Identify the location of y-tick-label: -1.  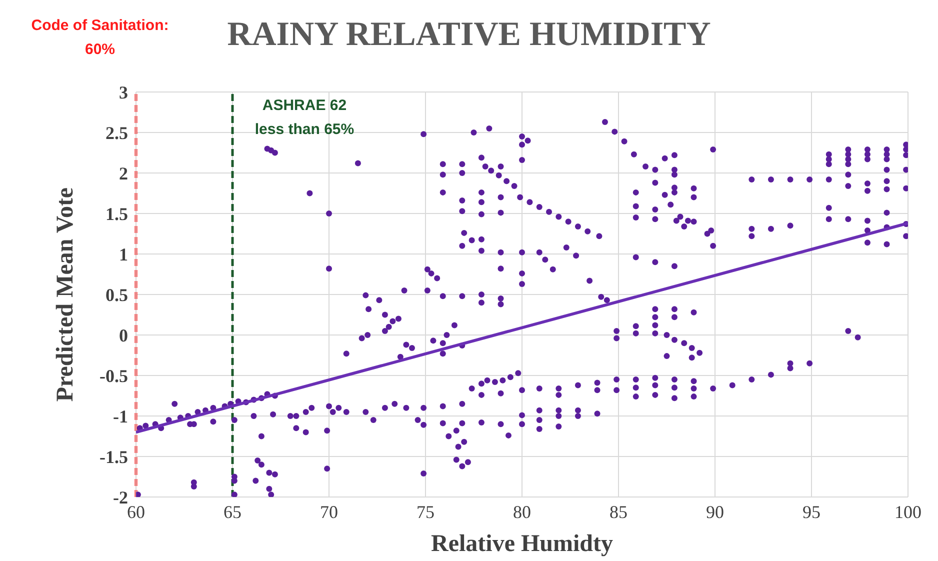
(120, 416).